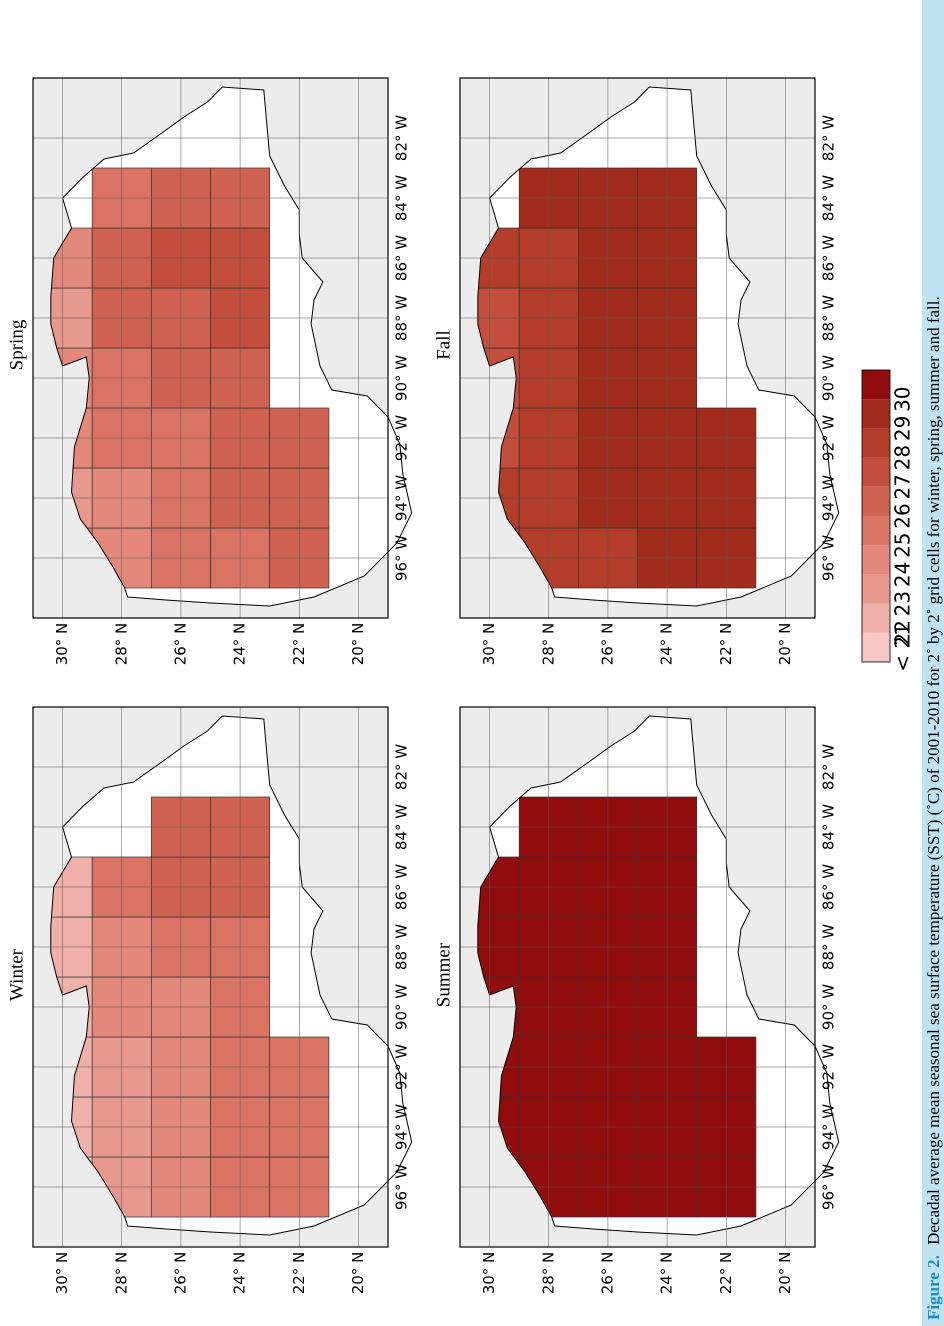 This screenshot has width=944, height=1326. Describe the element at coordinates (443, 974) in the screenshot. I see `panel-title: Summer` at that location.